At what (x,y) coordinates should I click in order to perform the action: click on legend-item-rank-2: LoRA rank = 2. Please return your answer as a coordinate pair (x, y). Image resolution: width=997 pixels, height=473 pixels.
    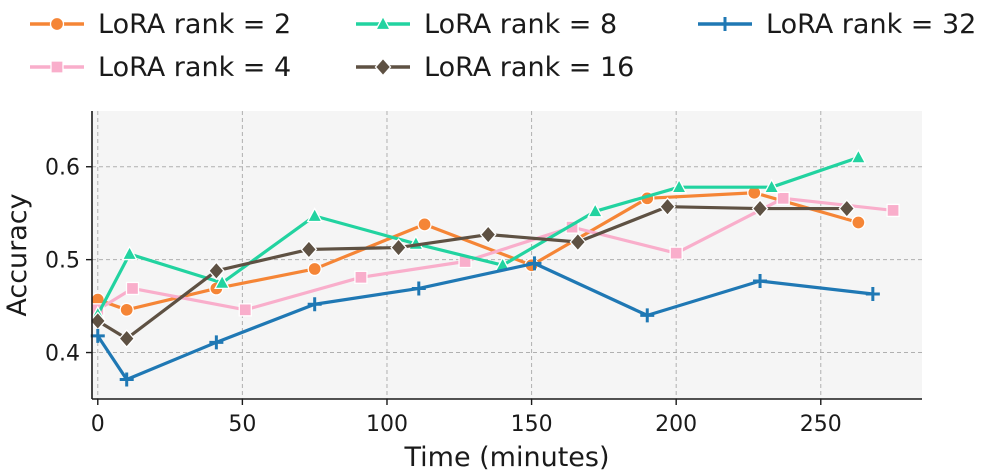
    Looking at the image, I should click on (159, 24).